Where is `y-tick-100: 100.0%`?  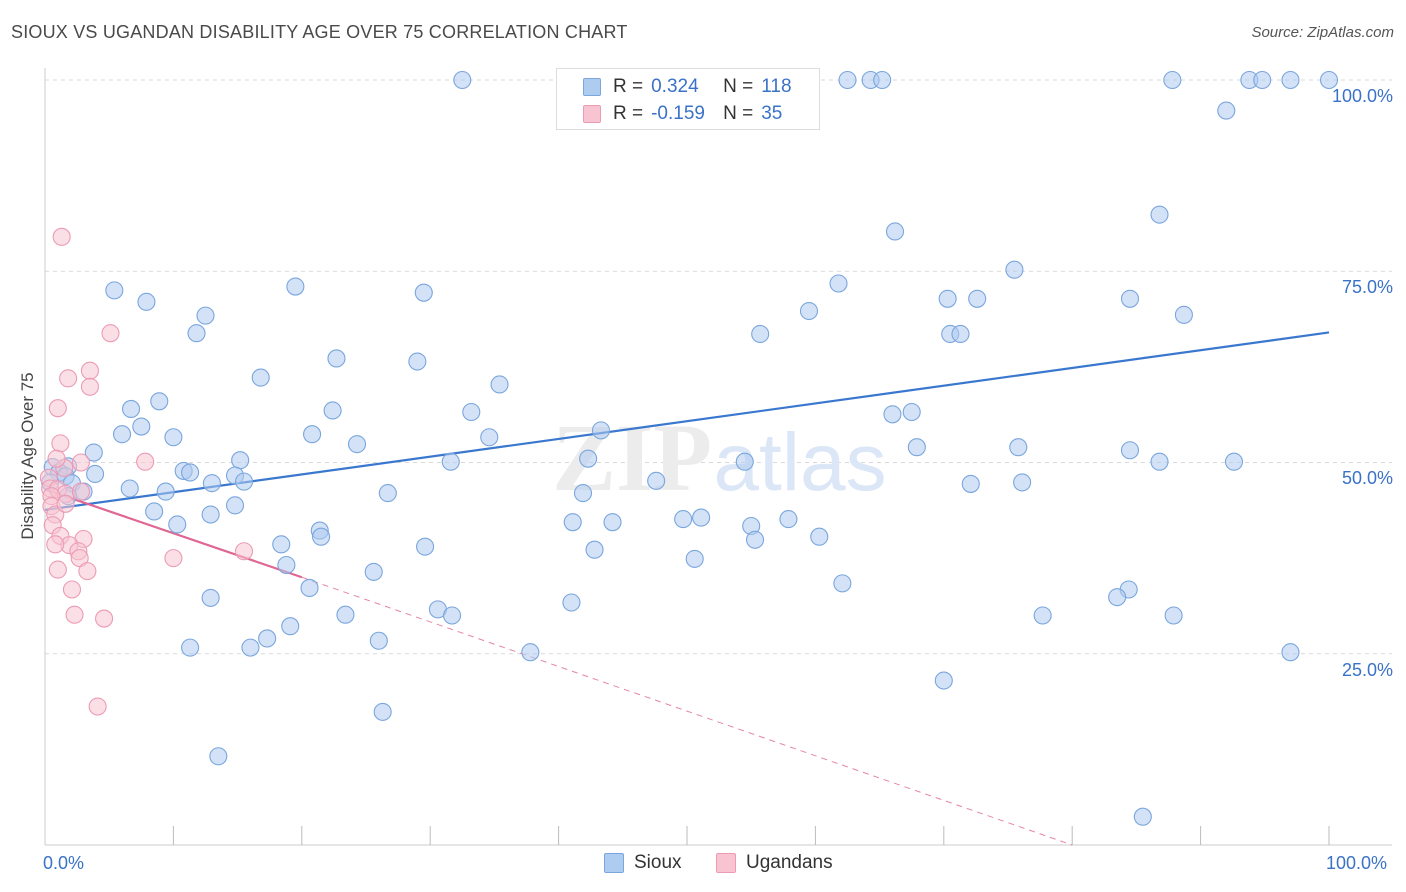
y-tick-100: 100.0% is located at coordinates (1362, 96).